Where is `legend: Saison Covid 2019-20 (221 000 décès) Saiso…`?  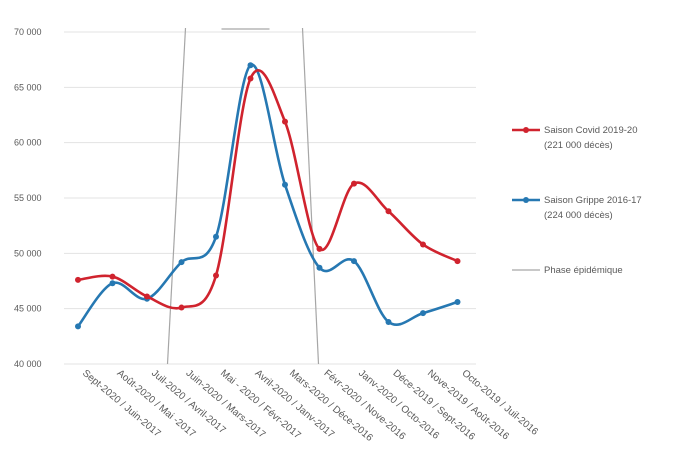
legend: Saison Covid 2019-20 (221 000 décès) Saiso… is located at coordinates (577, 200).